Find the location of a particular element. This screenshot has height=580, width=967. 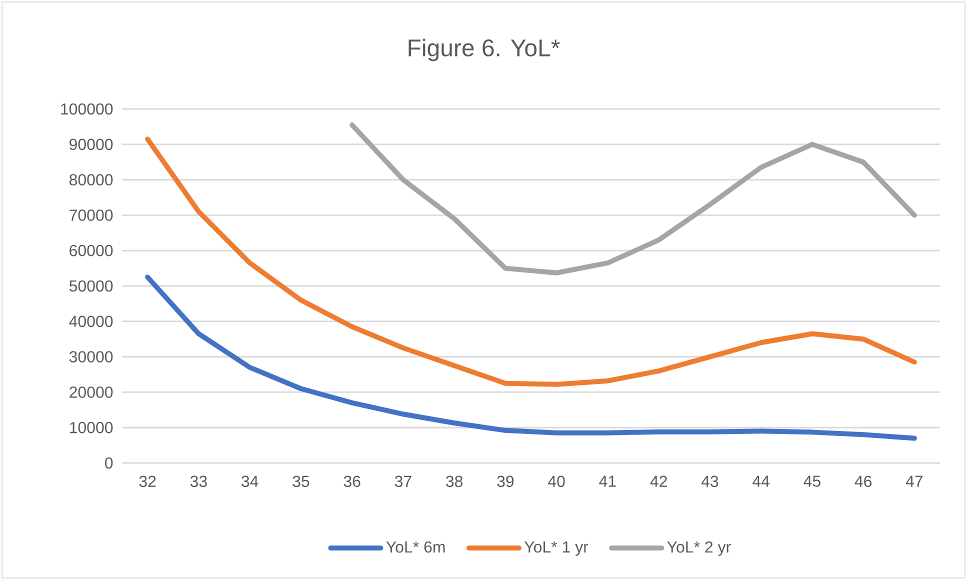

x-tick-label: 43 is located at coordinates (709, 482).